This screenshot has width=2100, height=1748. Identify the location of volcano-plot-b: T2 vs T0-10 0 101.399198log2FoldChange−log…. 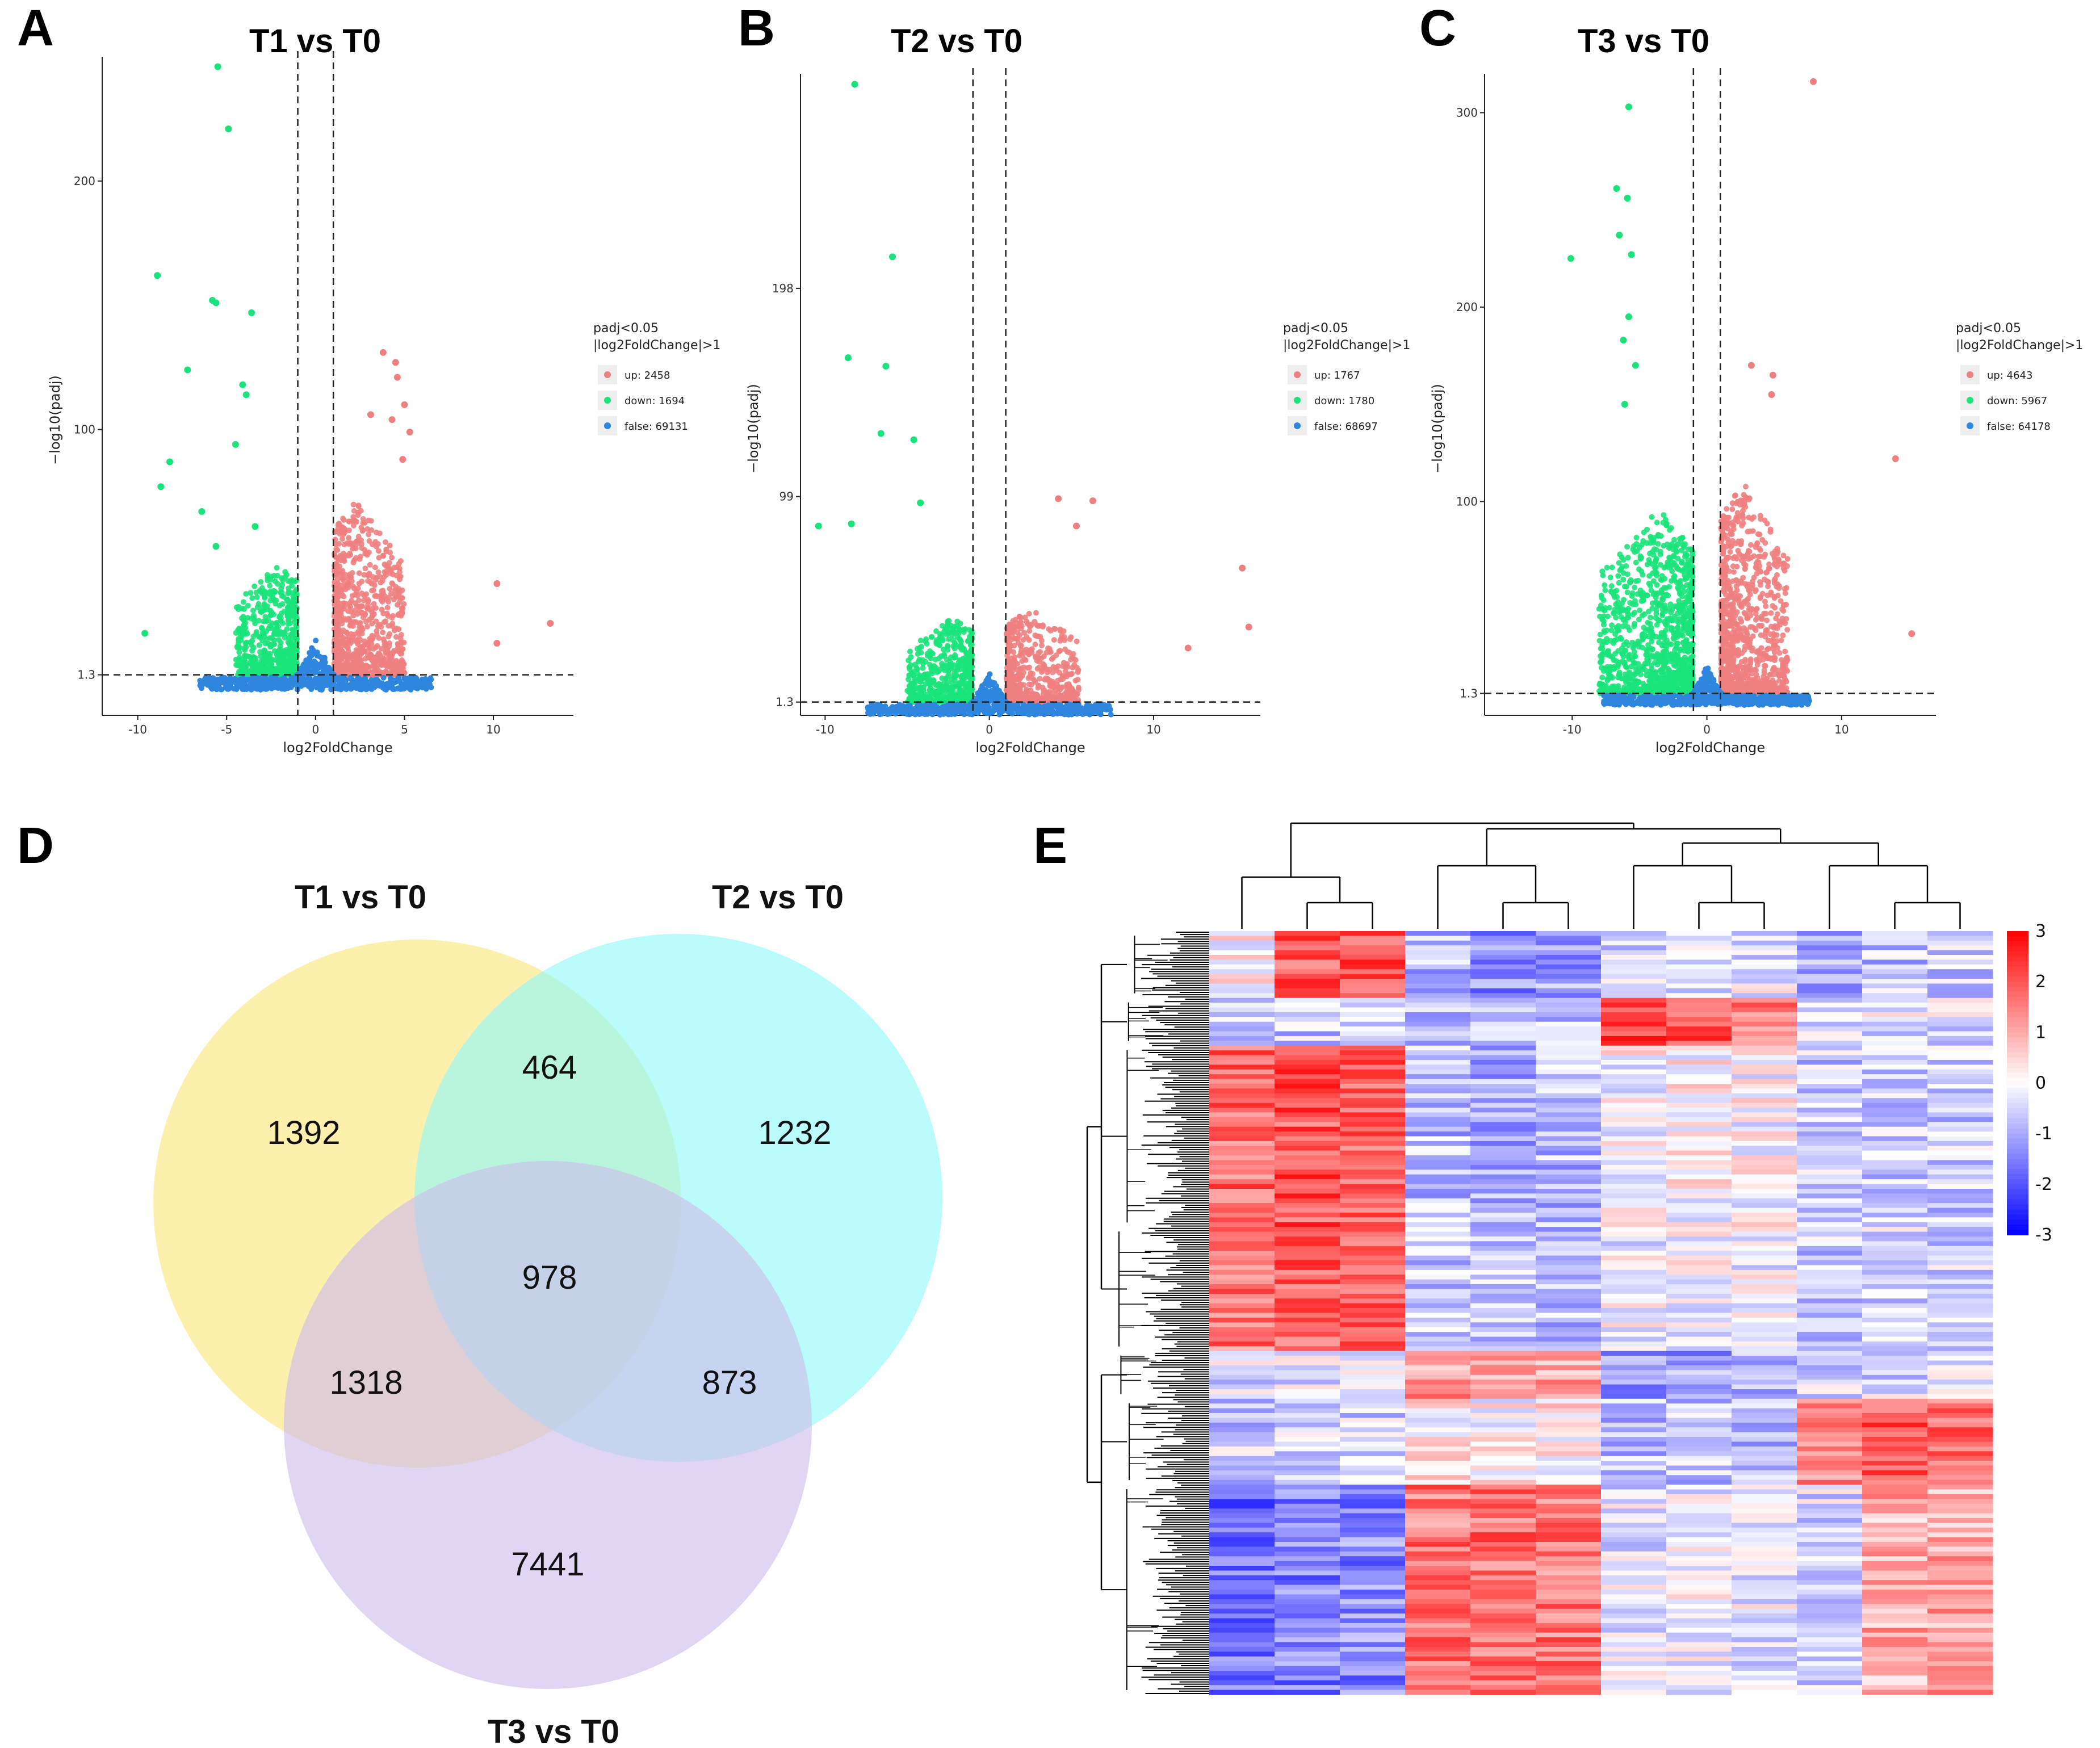
(1077, 389).